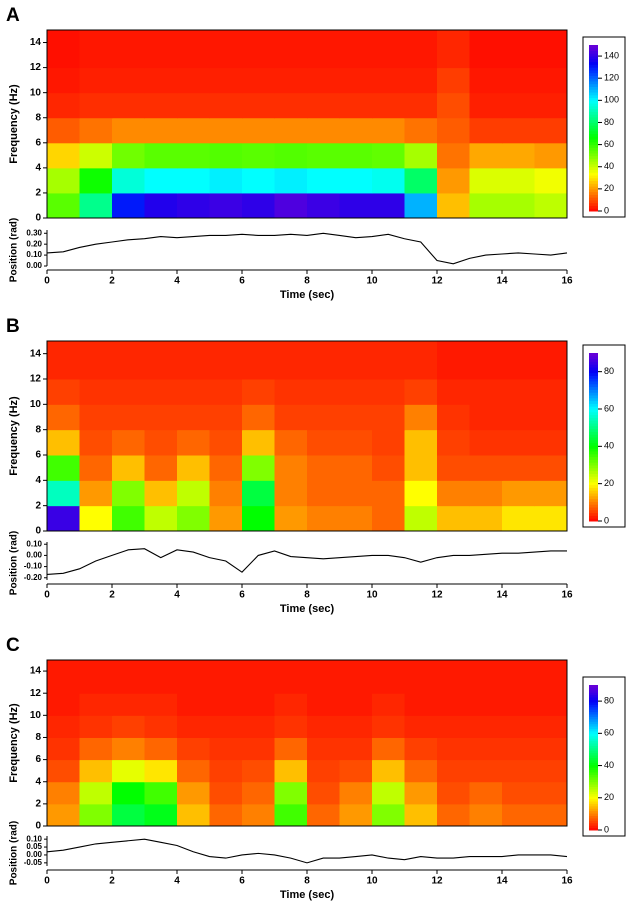  Describe the element at coordinates (38, 168) in the screenshot. I see `y-tick-label: 4` at that location.